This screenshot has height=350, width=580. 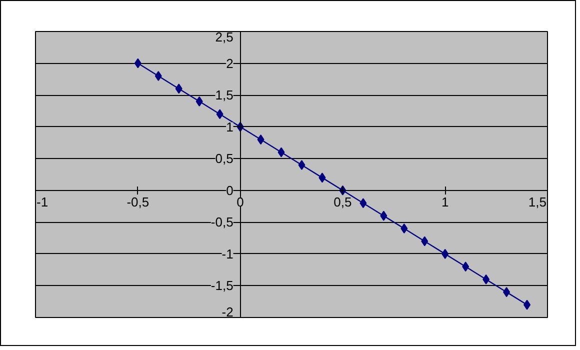 I want to click on x-tick-label: 0, so click(x=240, y=202).